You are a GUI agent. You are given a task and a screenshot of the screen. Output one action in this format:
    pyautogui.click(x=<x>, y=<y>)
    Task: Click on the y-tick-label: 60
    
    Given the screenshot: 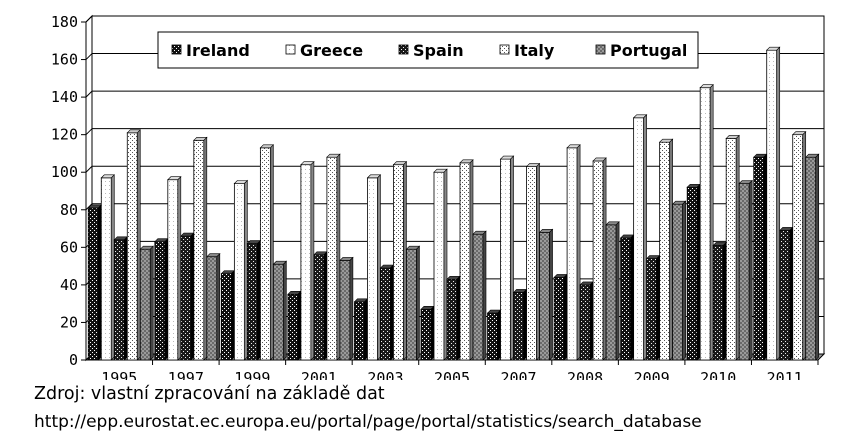 What is the action you would take?
    pyautogui.click(x=69, y=247)
    